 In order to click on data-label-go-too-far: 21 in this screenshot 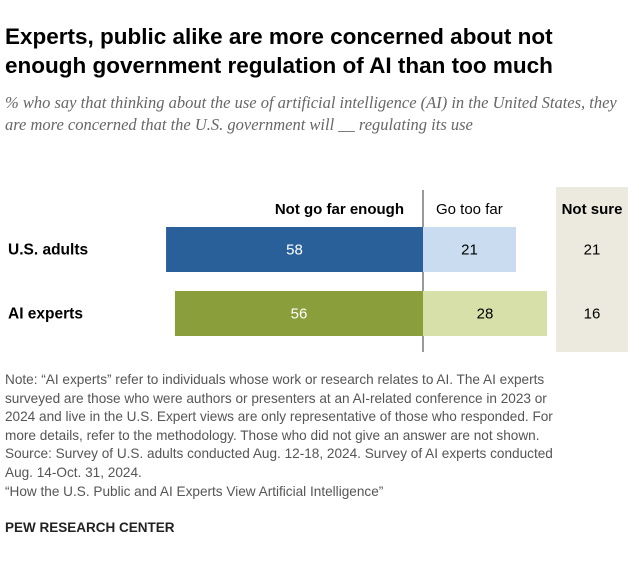, I will do `click(469, 250)`.